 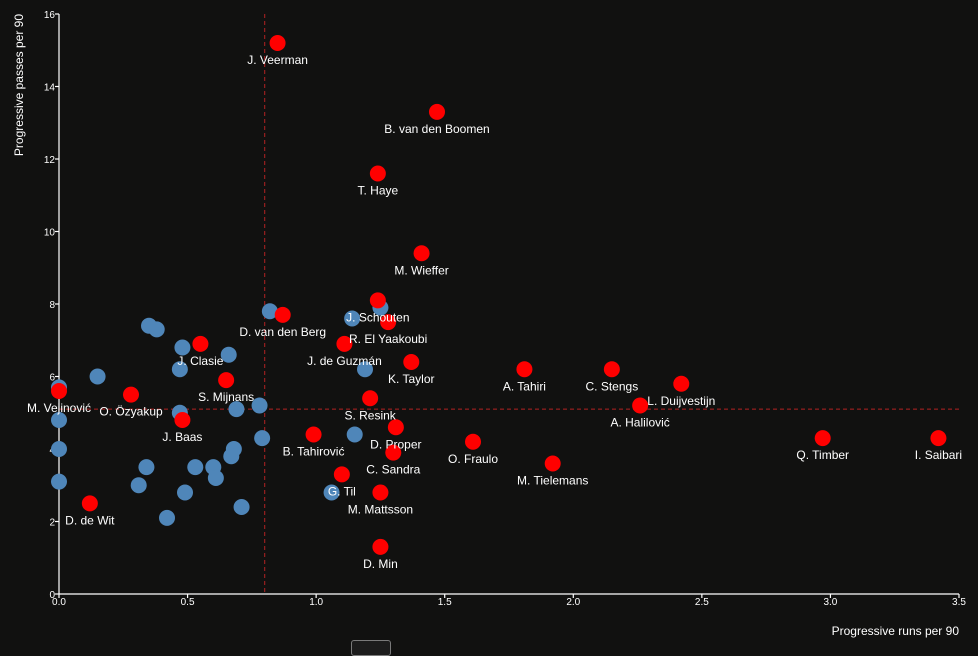 What do you see at coordinates (380, 510) in the screenshot?
I see `player-label: M. Mattsson` at bounding box center [380, 510].